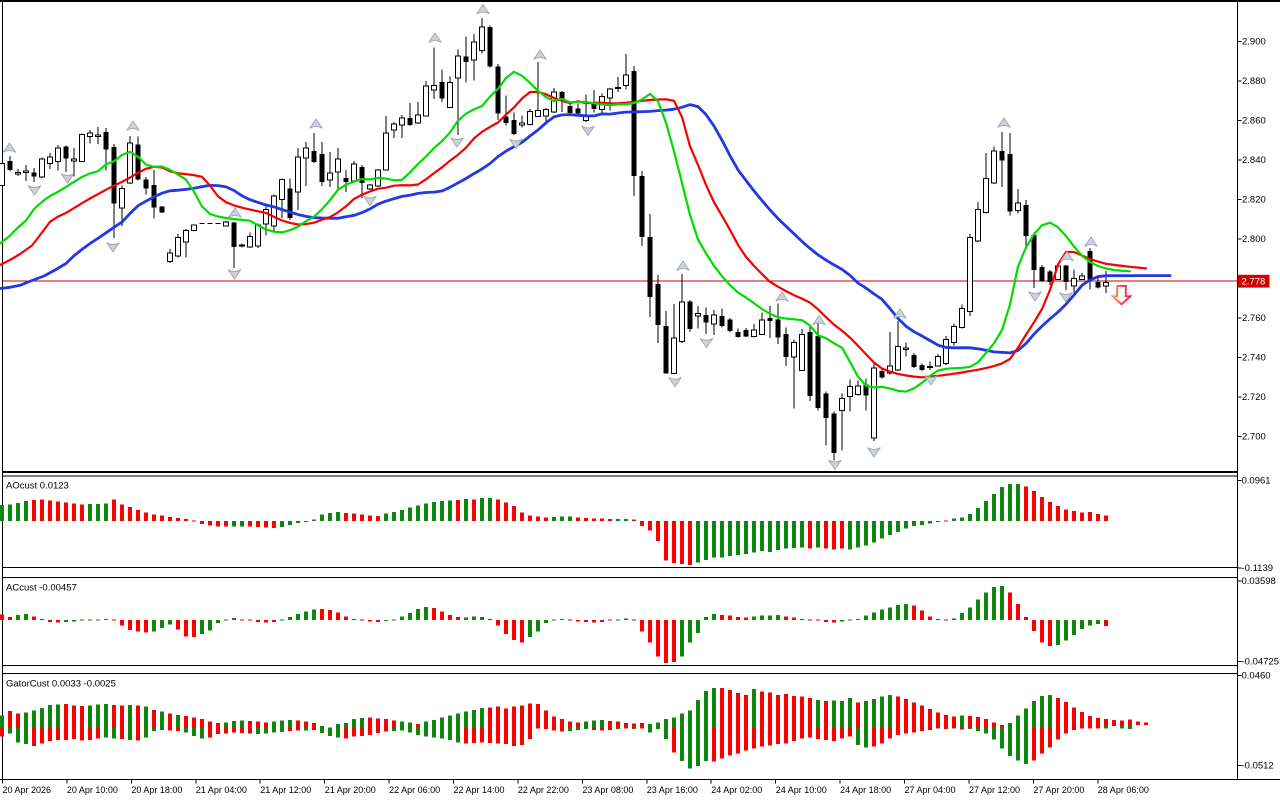 This screenshot has width=1280, height=800. What do you see at coordinates (1254, 42) in the screenshot?
I see `svg-text: 2.900` at bounding box center [1254, 42].